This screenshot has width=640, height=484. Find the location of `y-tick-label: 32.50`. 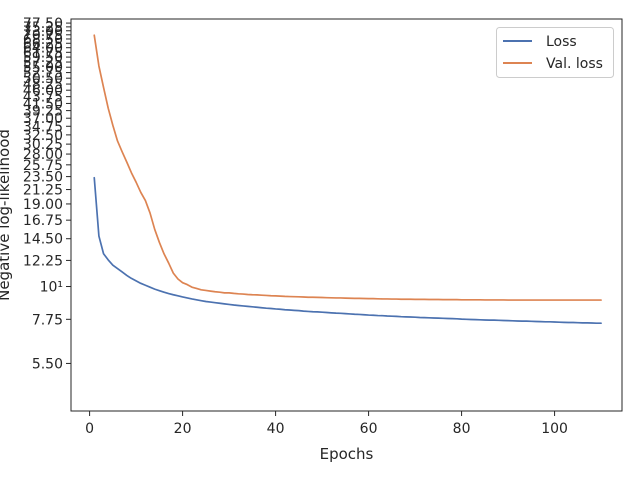

y-tick-label: 32.50 is located at coordinates (43, 136).